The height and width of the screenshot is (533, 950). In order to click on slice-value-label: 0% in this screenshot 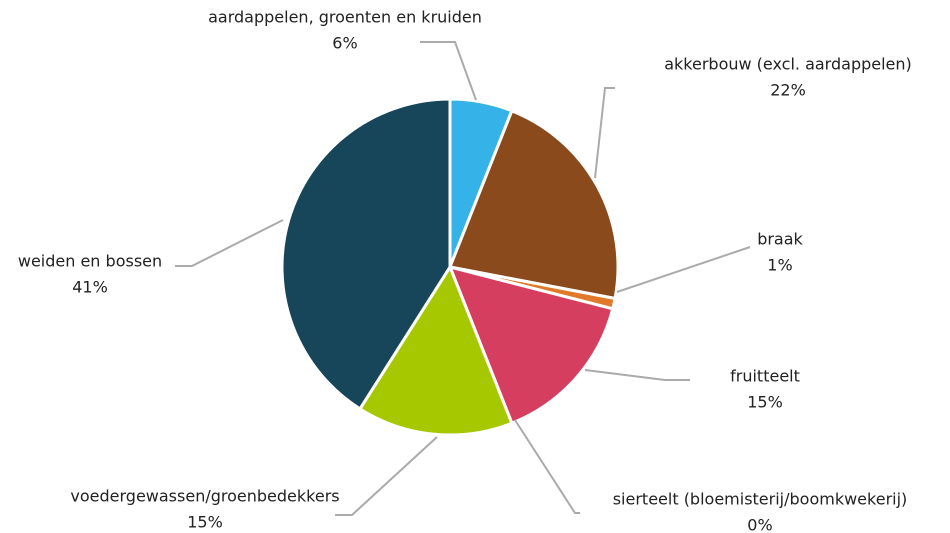, I will do `click(759, 524)`.